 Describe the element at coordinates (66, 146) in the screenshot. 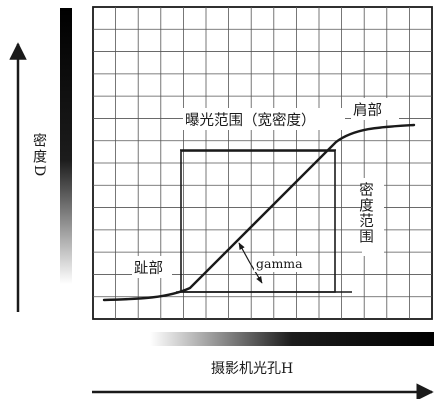

I see `density-gradient-bar` at that location.